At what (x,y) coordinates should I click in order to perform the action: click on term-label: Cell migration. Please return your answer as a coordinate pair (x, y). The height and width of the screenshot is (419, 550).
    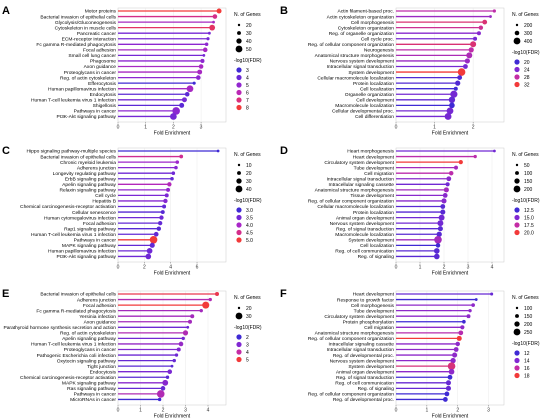
    Looking at the image, I should click on (379, 328).